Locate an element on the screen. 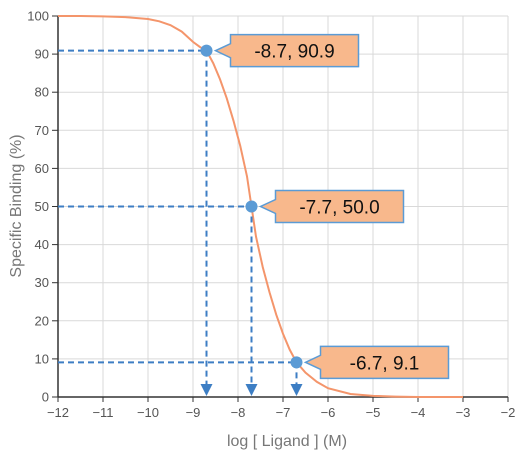 The width and height of the screenshot is (524, 455). x-tick-label: −9 is located at coordinates (193, 412).